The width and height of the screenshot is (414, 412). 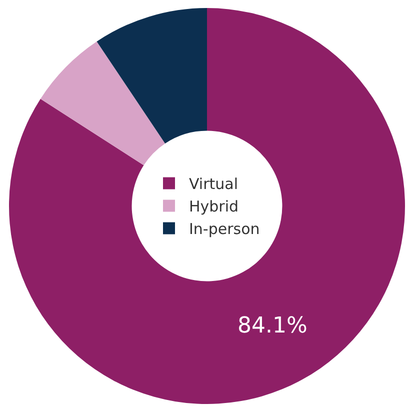 What do you see at coordinates (272, 325) in the screenshot?
I see `data-label: 84.1%` at bounding box center [272, 325].